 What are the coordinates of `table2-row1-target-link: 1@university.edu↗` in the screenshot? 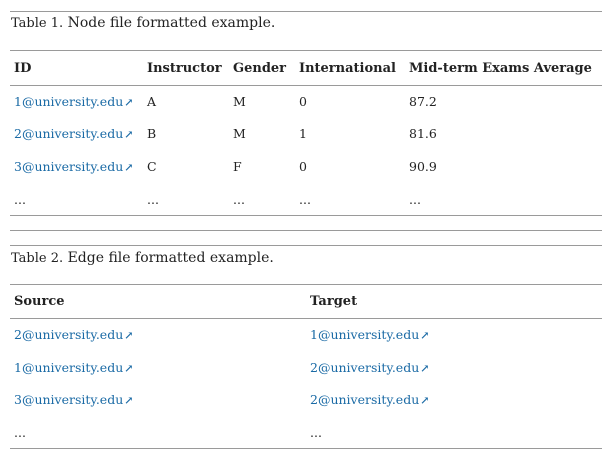 It's located at (369, 335).